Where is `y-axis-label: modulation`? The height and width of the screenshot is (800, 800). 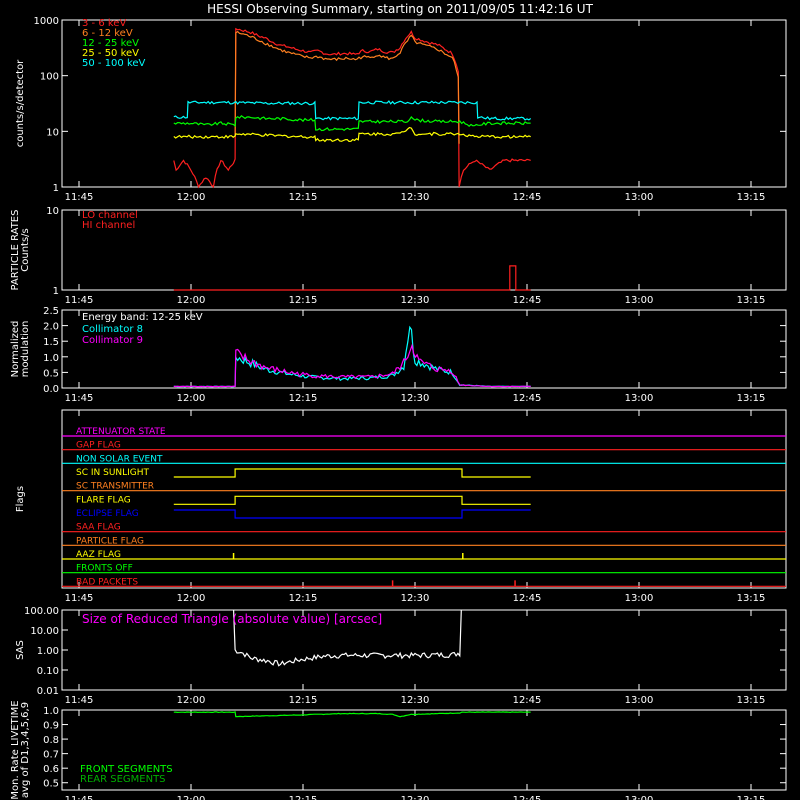 y-axis-label: modulation is located at coordinates (25, 349).